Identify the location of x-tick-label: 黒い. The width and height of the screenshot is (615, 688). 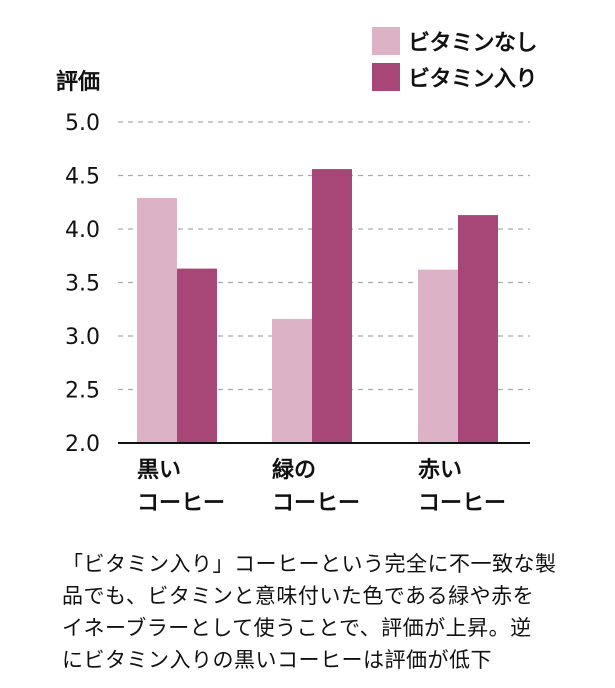
(159, 470).